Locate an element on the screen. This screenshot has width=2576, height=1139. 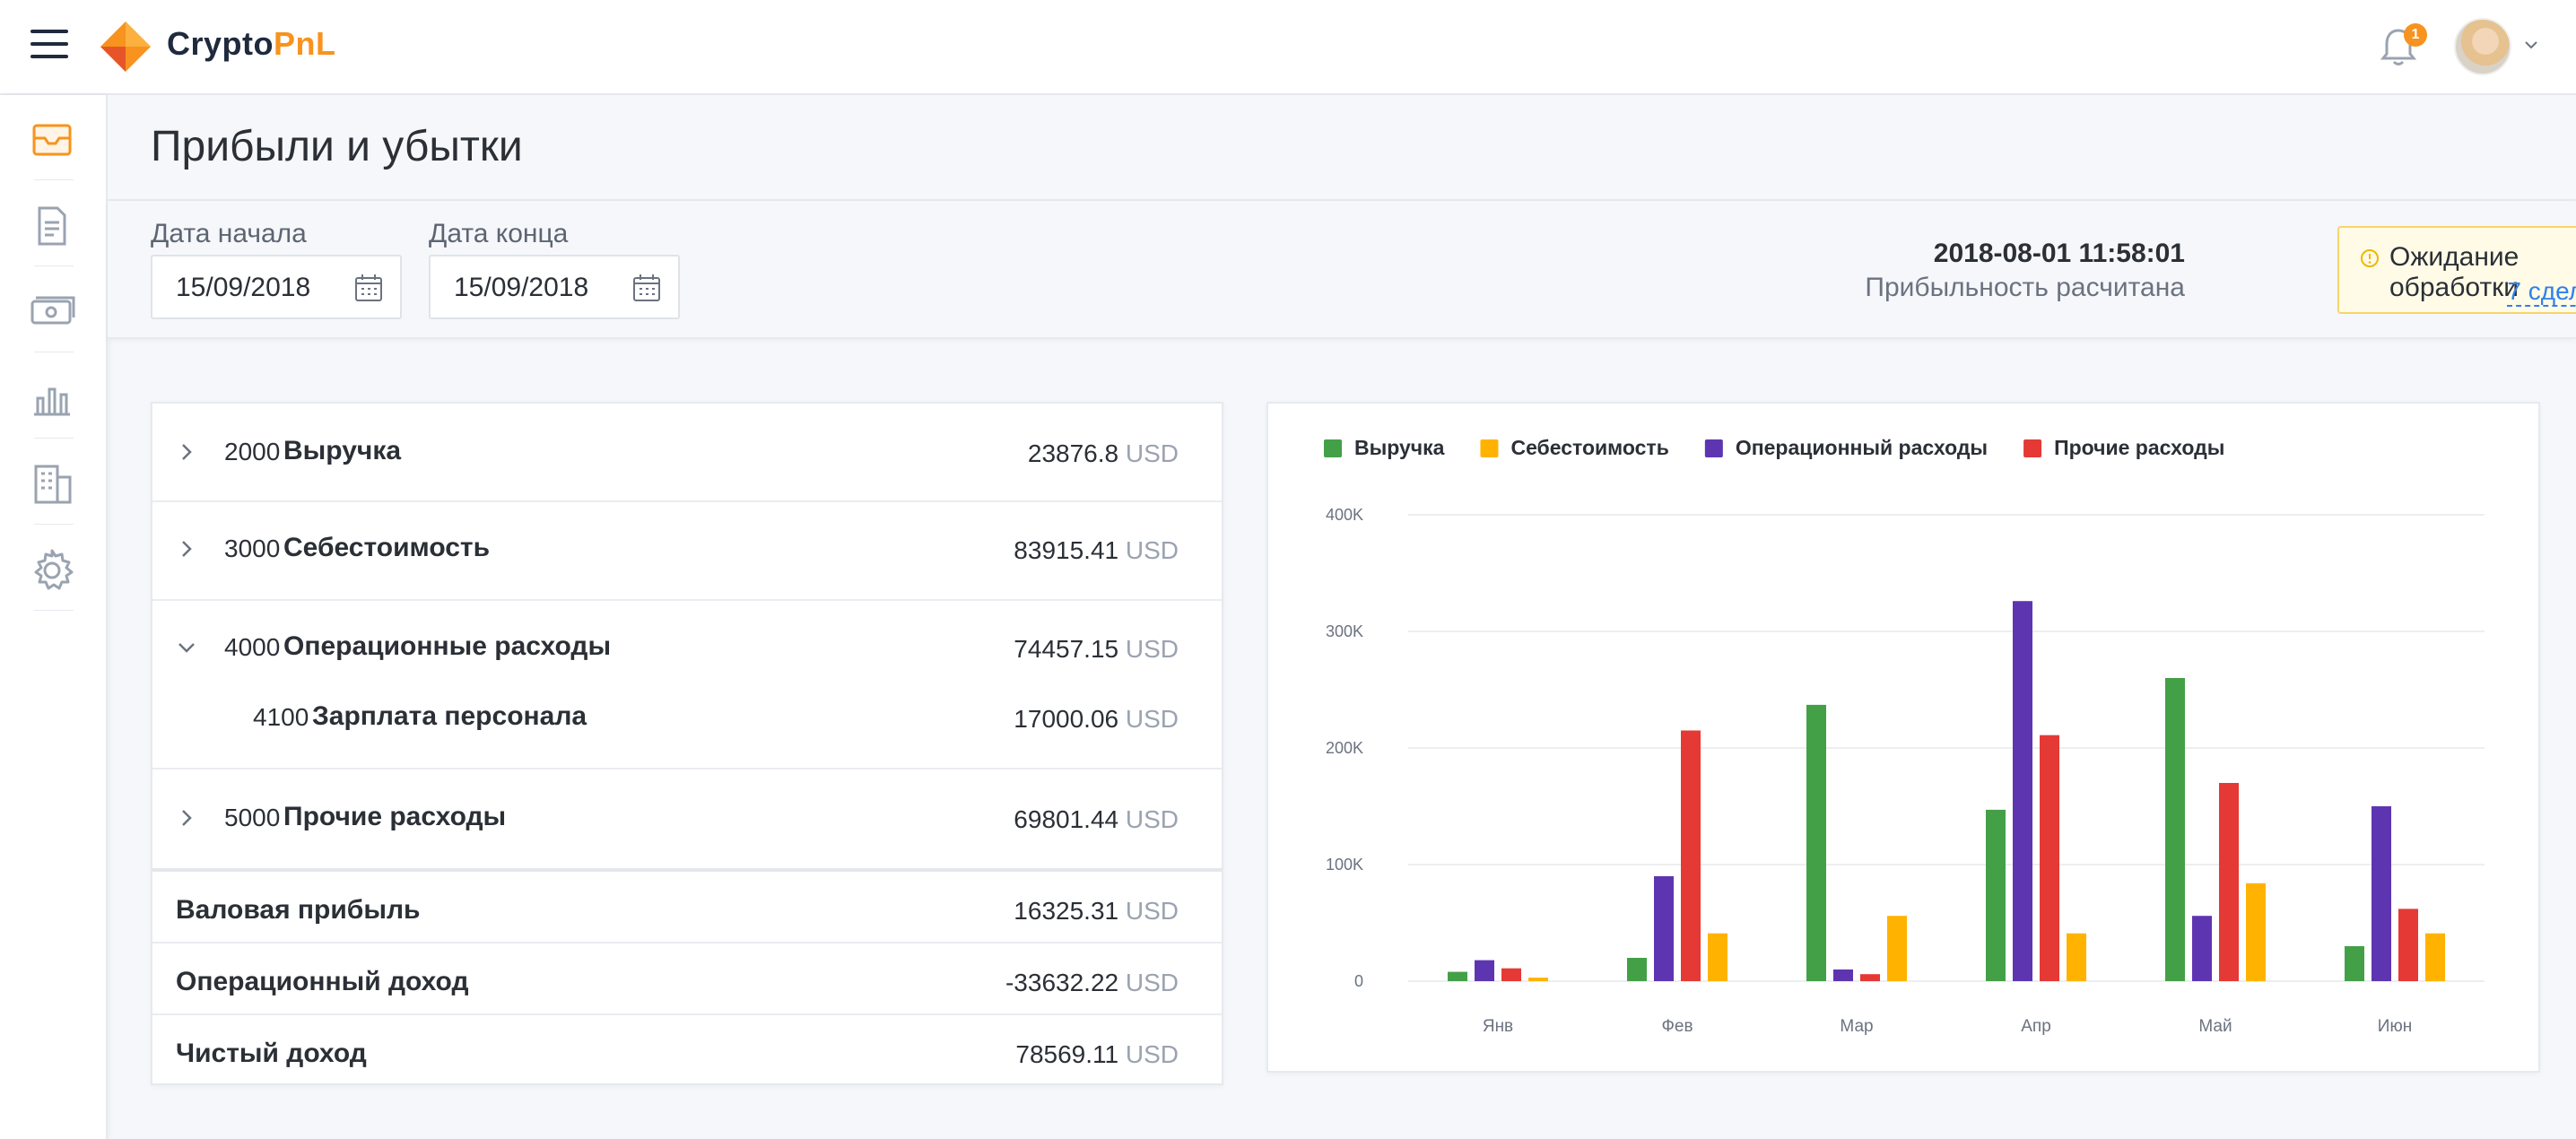
y-tick-label: 400K is located at coordinates (1344, 515).